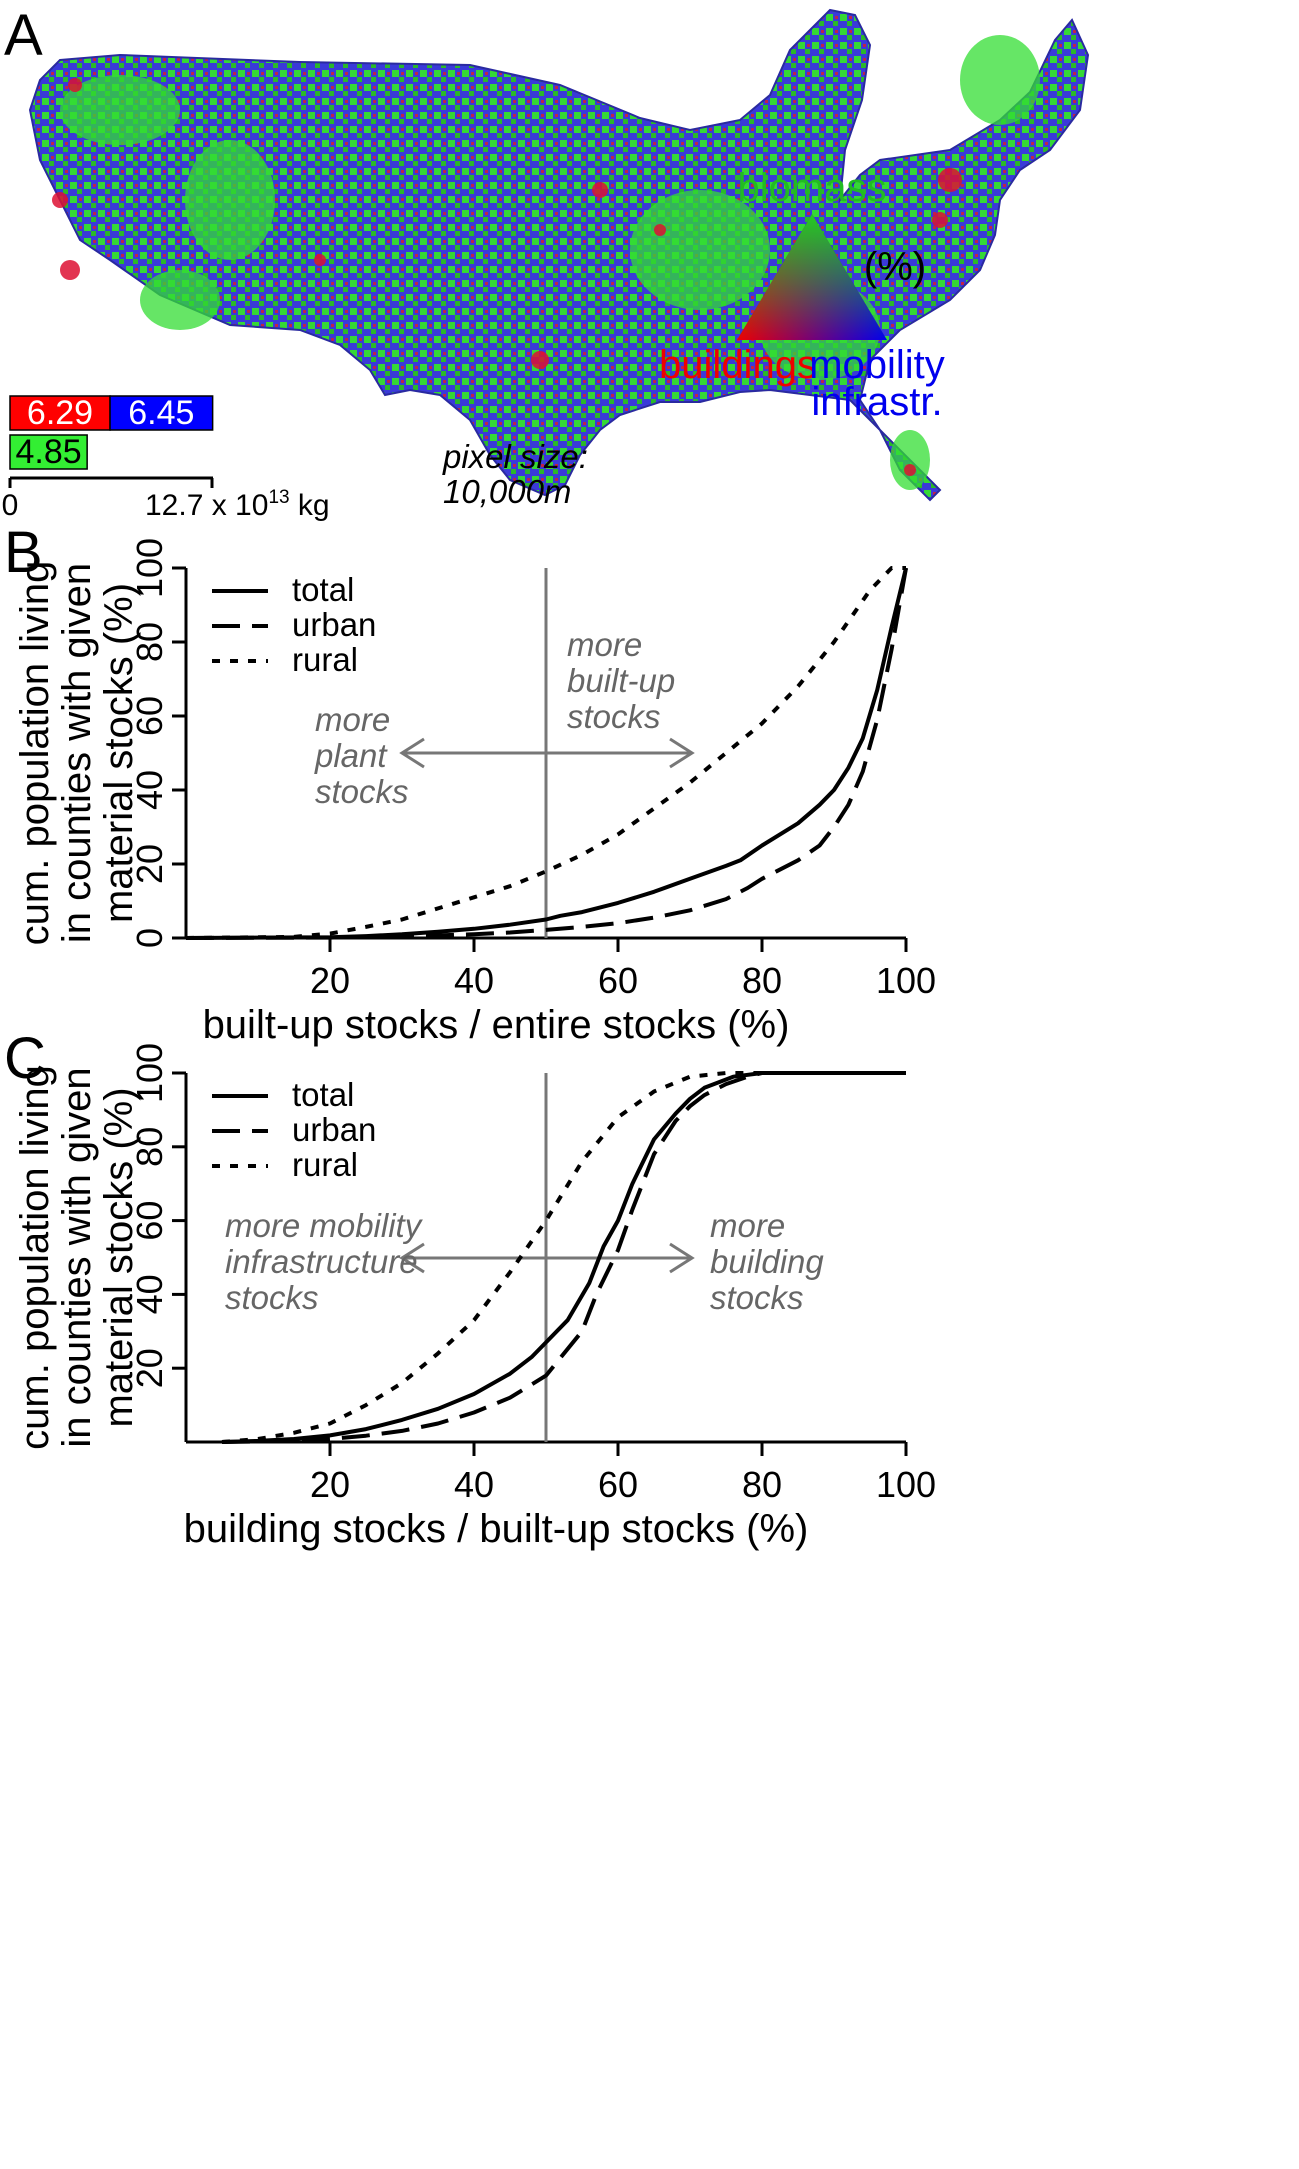  What do you see at coordinates (149, 864) in the screenshot?
I see `panel-b-y-tick-label: 20` at bounding box center [149, 864].